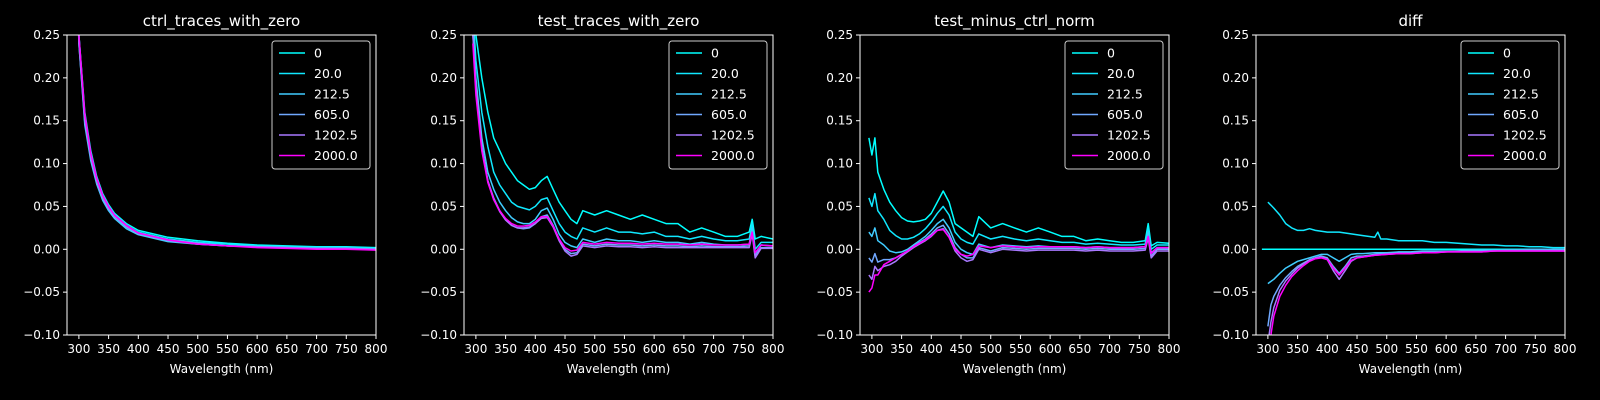 Image resolution: width=1600 pixels, height=400 pixels. I want to click on chart-title: diff, so click(1410, 21).